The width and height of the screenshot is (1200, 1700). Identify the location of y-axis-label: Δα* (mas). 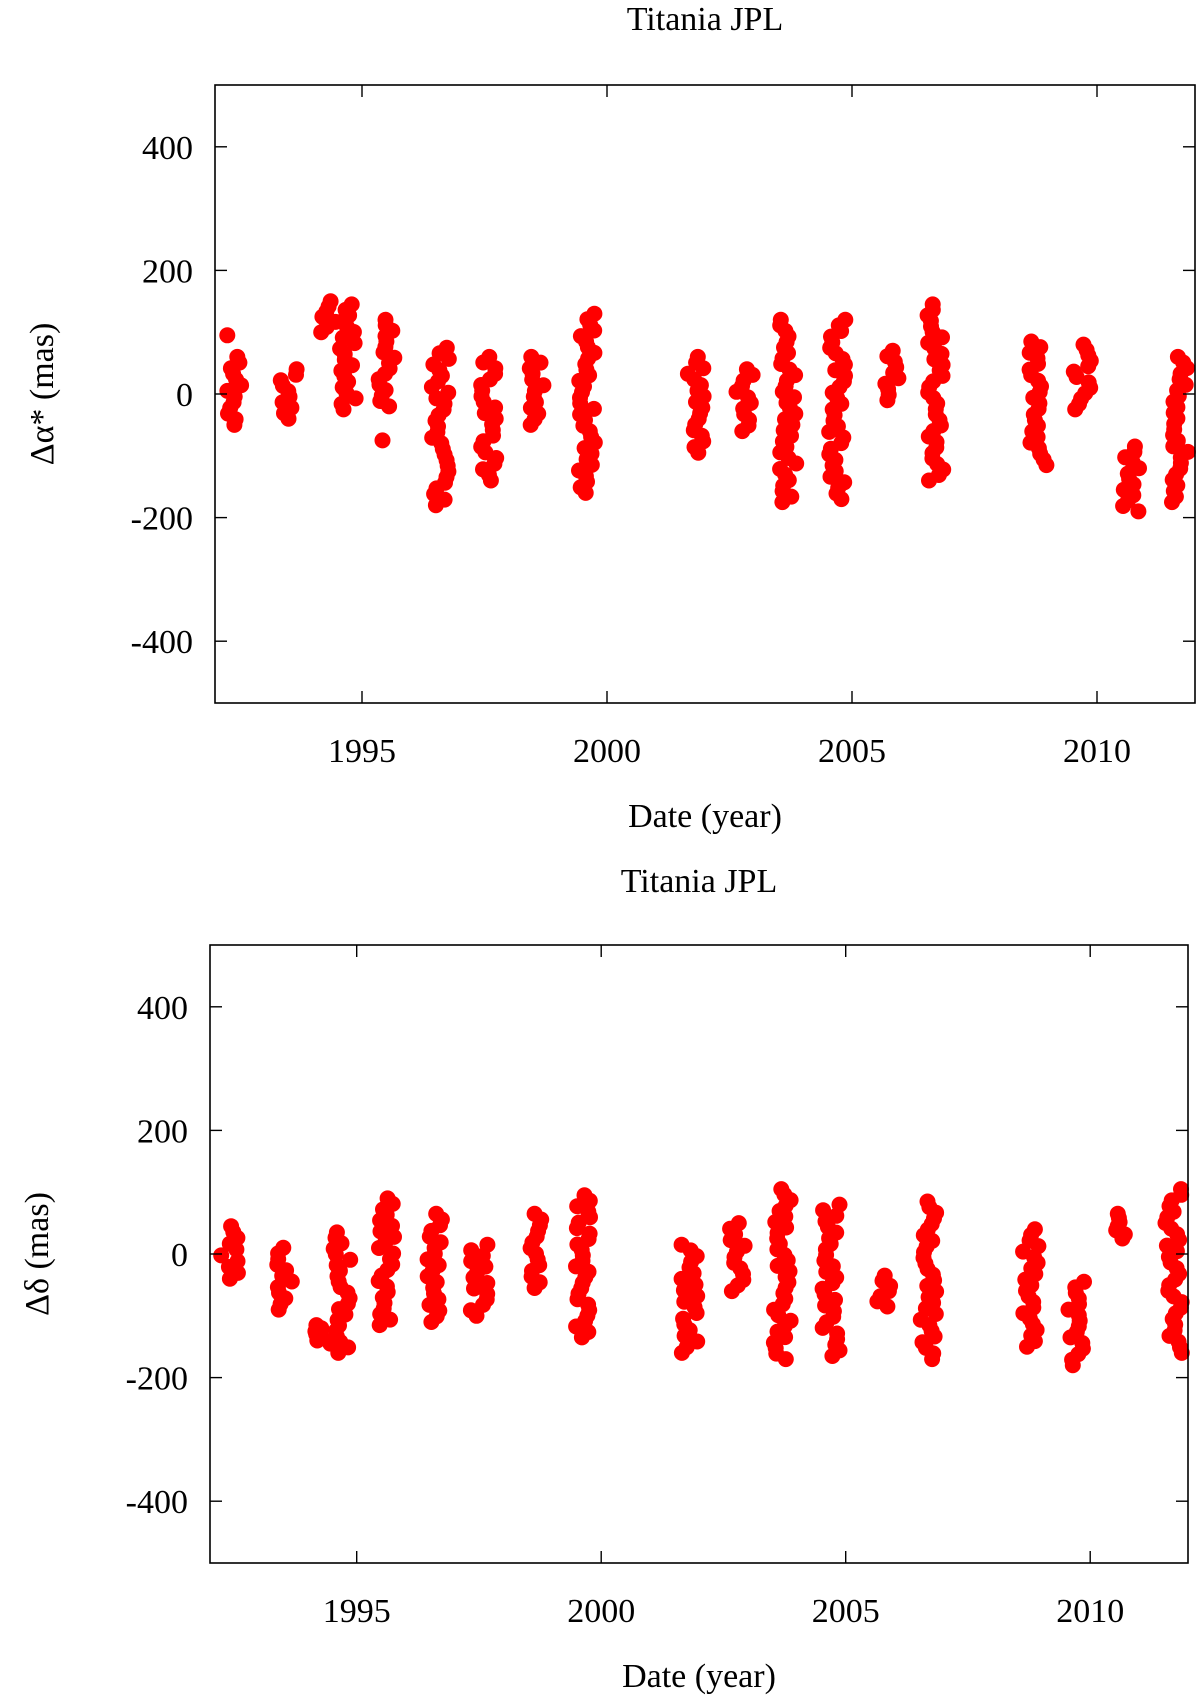
(42, 394).